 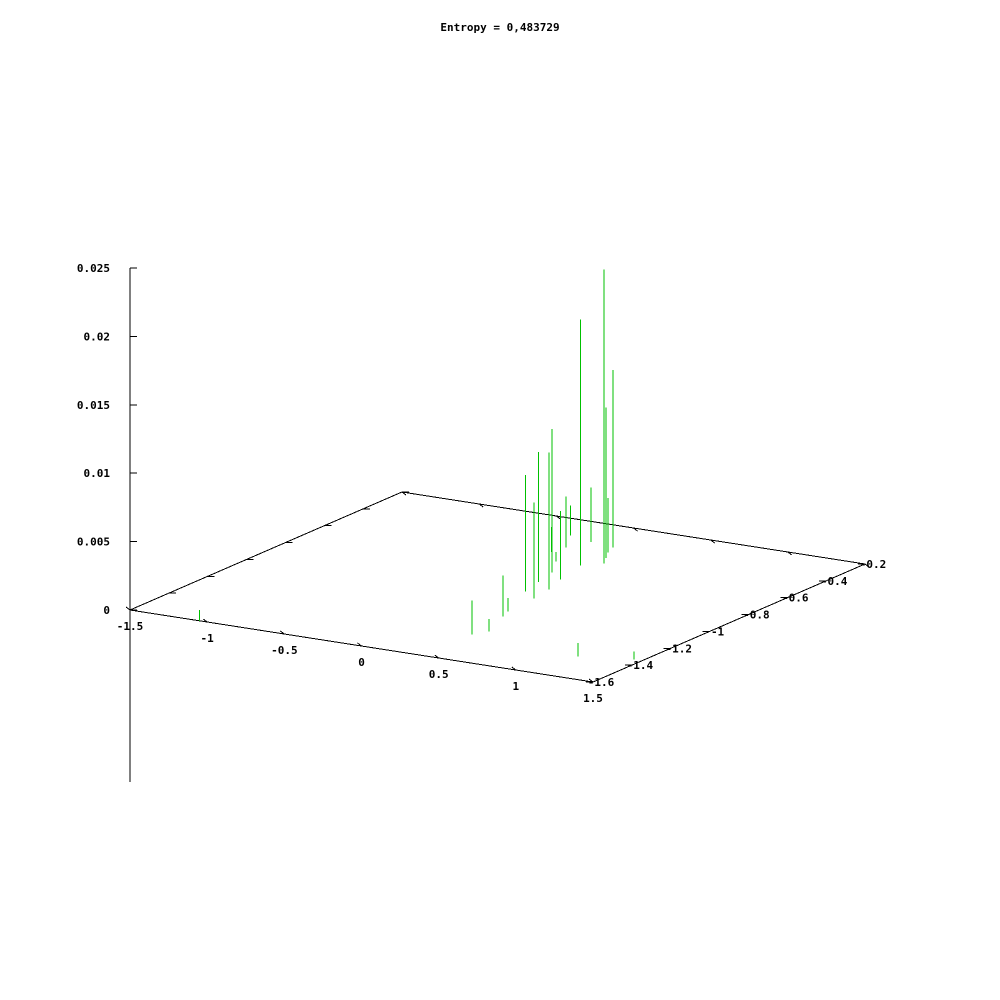 I want to click on x-tick-label: 1, so click(x=516, y=686).